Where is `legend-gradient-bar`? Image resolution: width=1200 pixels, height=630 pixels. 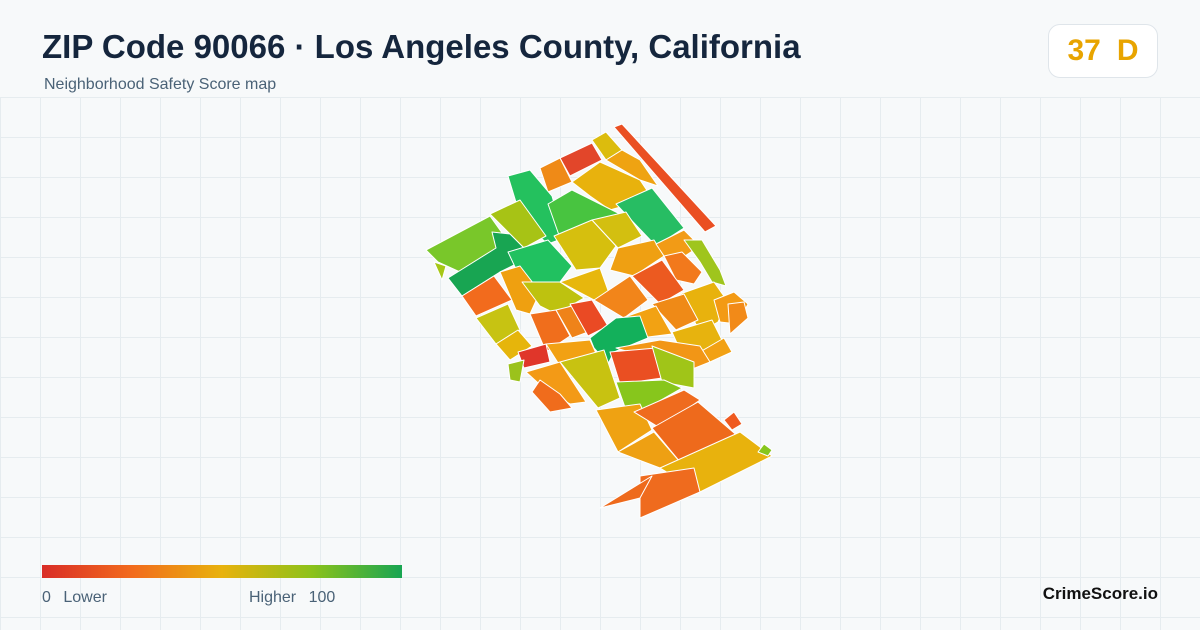
legend-gradient-bar is located at coordinates (222, 571).